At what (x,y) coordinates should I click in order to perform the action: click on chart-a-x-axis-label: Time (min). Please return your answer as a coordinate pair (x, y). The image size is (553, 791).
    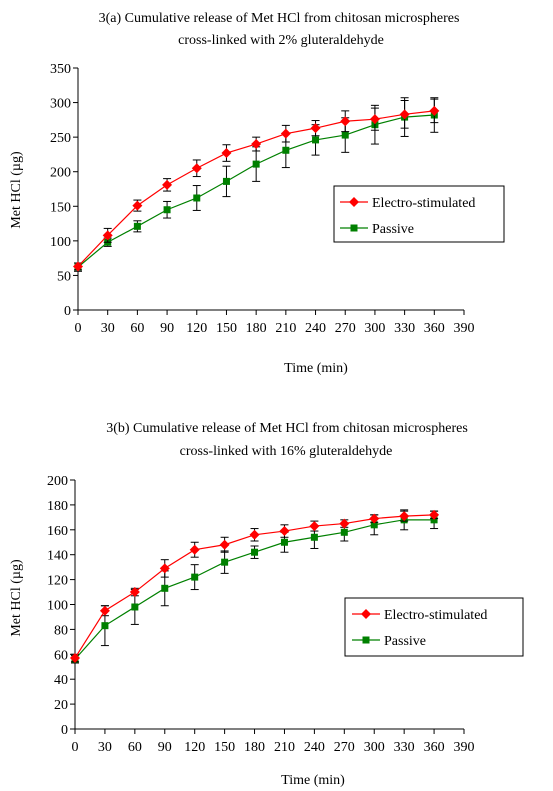
    Looking at the image, I should click on (316, 368).